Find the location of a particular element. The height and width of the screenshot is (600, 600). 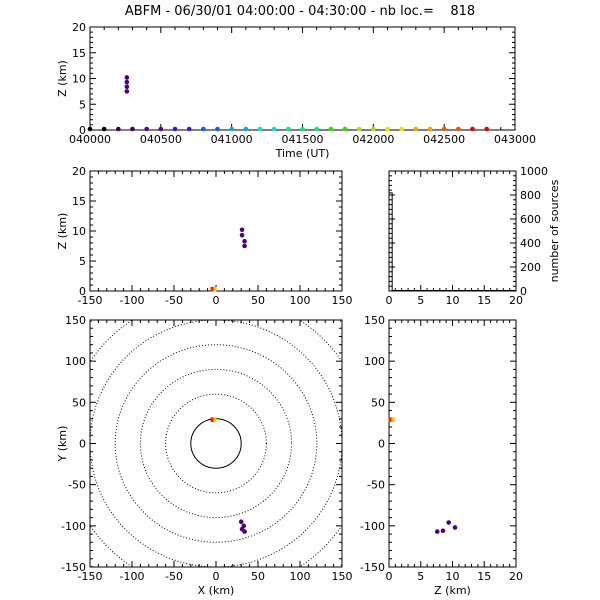

y-tick-label: 1000 is located at coordinates (534, 171).